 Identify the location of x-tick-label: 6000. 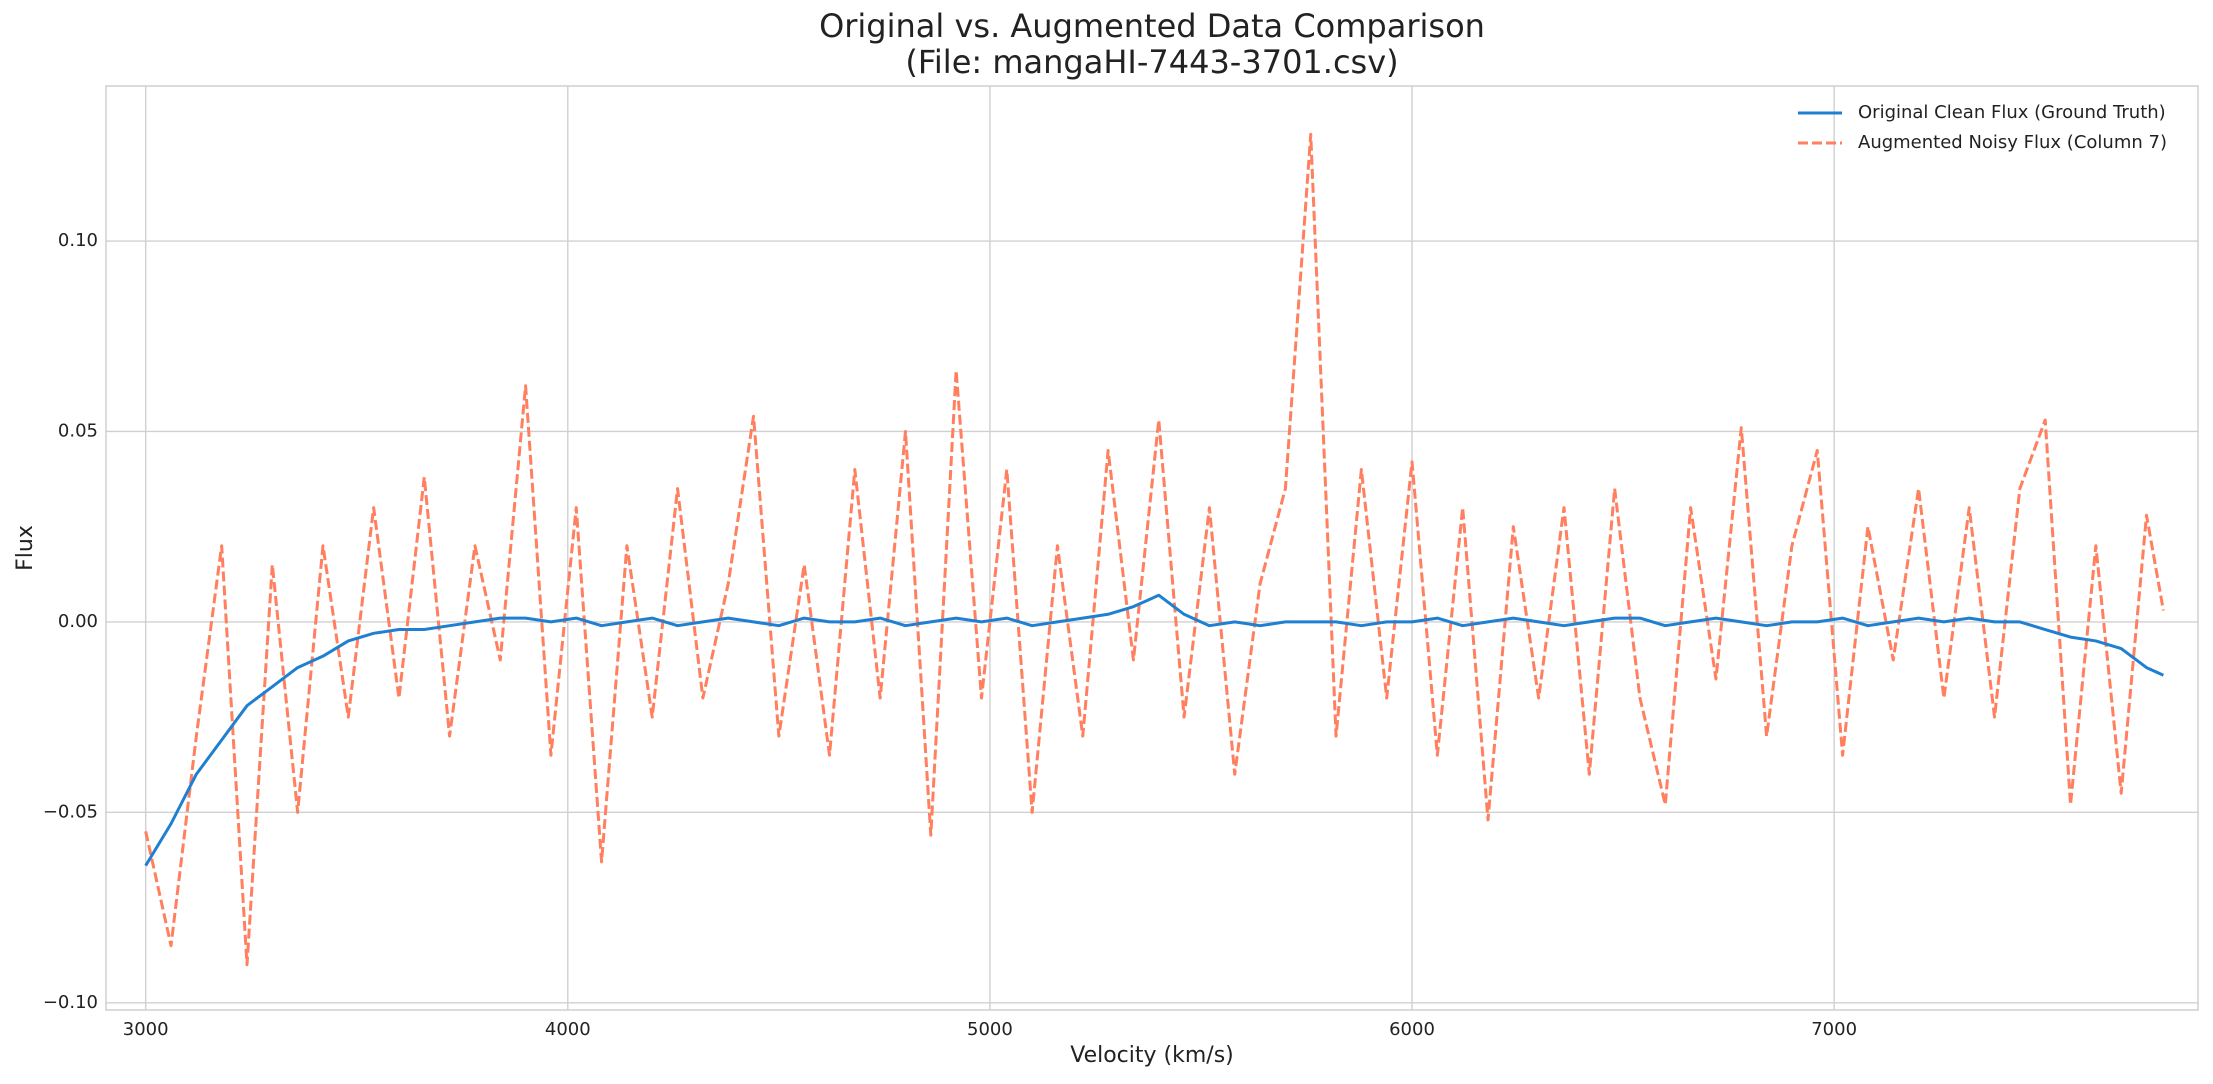
(1412, 1029).